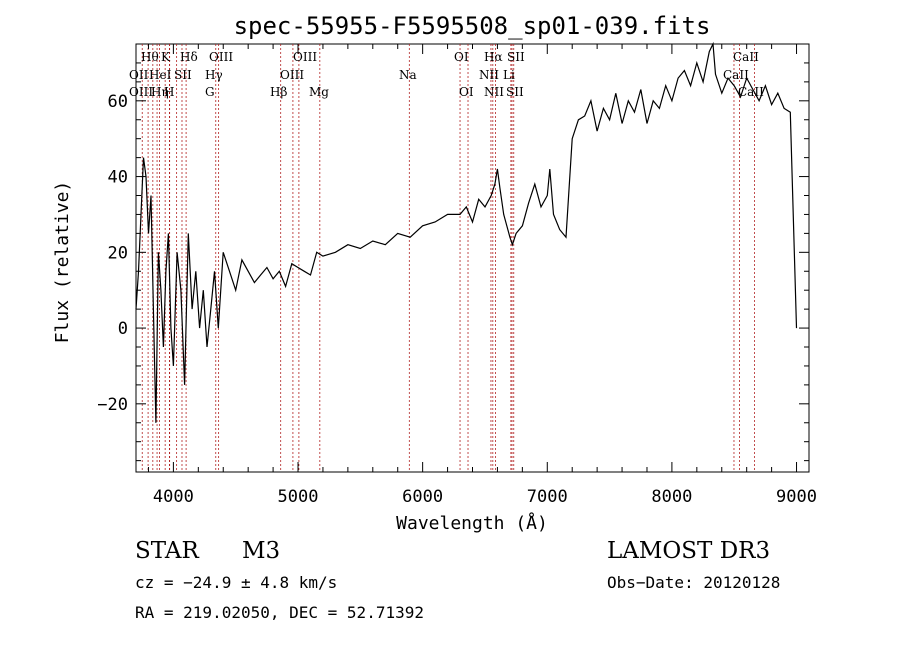 The image size is (900, 649). Describe the element at coordinates (236, 582) in the screenshot. I see `redshift-velocity: cz = −24.9 ± 4.8 km/s` at that location.